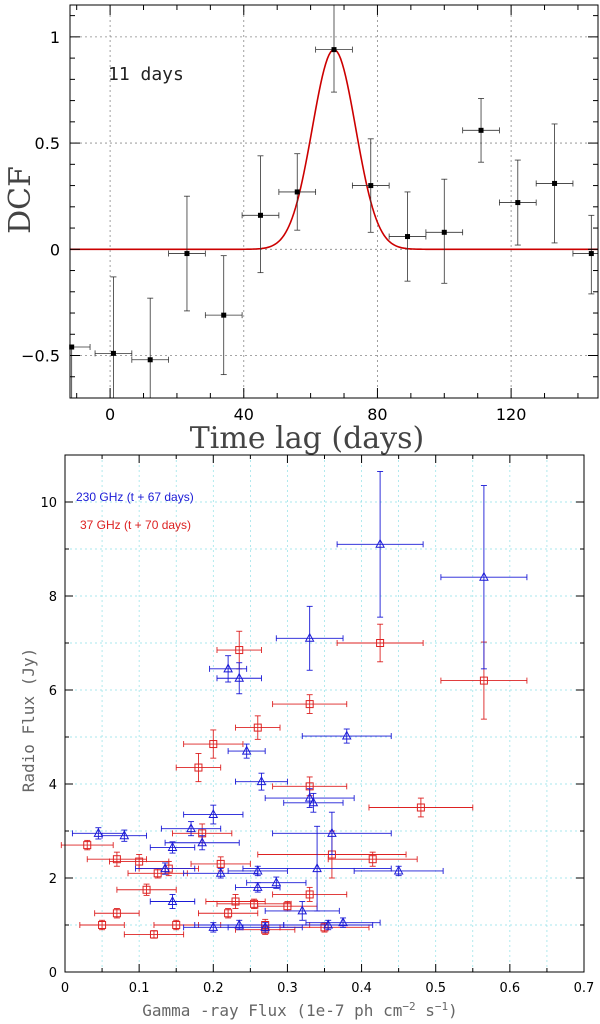 This screenshot has width=600, height=1024. What do you see at coordinates (135, 497) in the screenshot?
I see `legend-item-230ghz: 230 GHz (t + 67 days)` at bounding box center [135, 497].